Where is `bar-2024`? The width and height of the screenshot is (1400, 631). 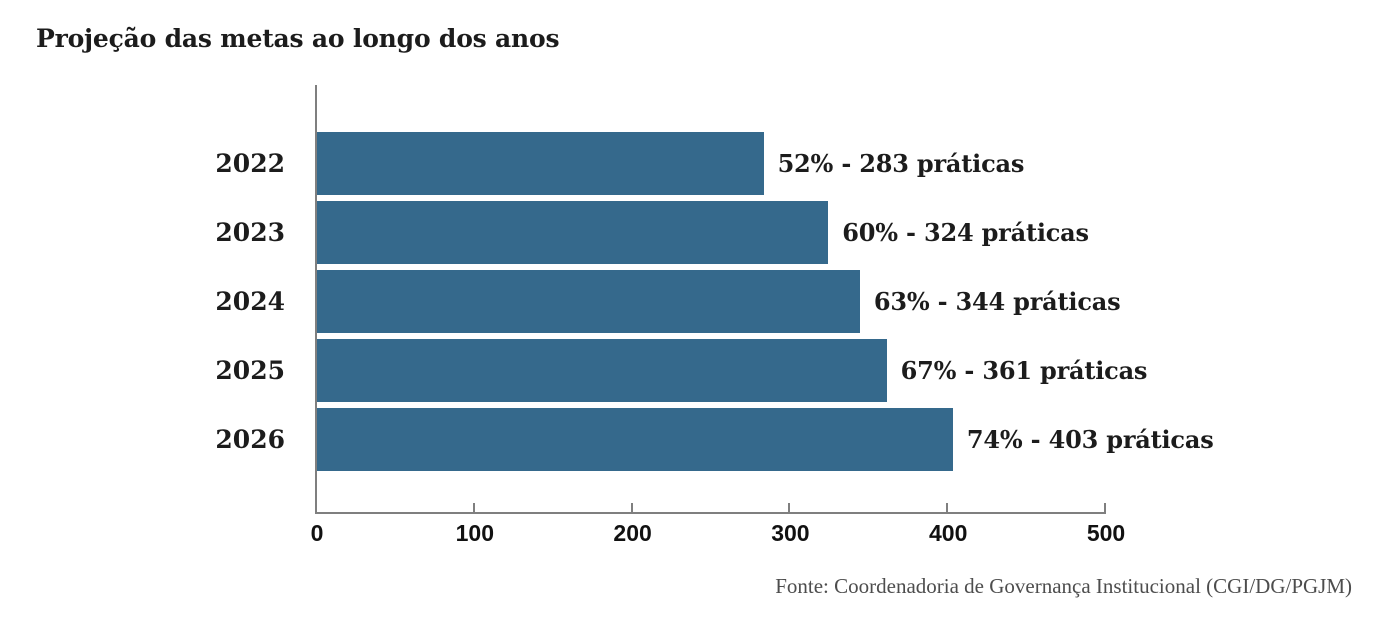
bar-2024 is located at coordinates (588, 301).